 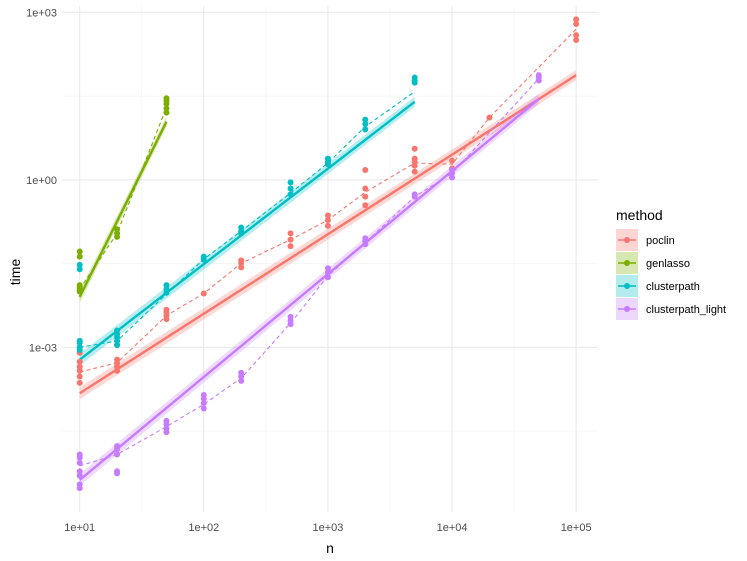 I want to click on y-axis-title: time, so click(x=15, y=272).